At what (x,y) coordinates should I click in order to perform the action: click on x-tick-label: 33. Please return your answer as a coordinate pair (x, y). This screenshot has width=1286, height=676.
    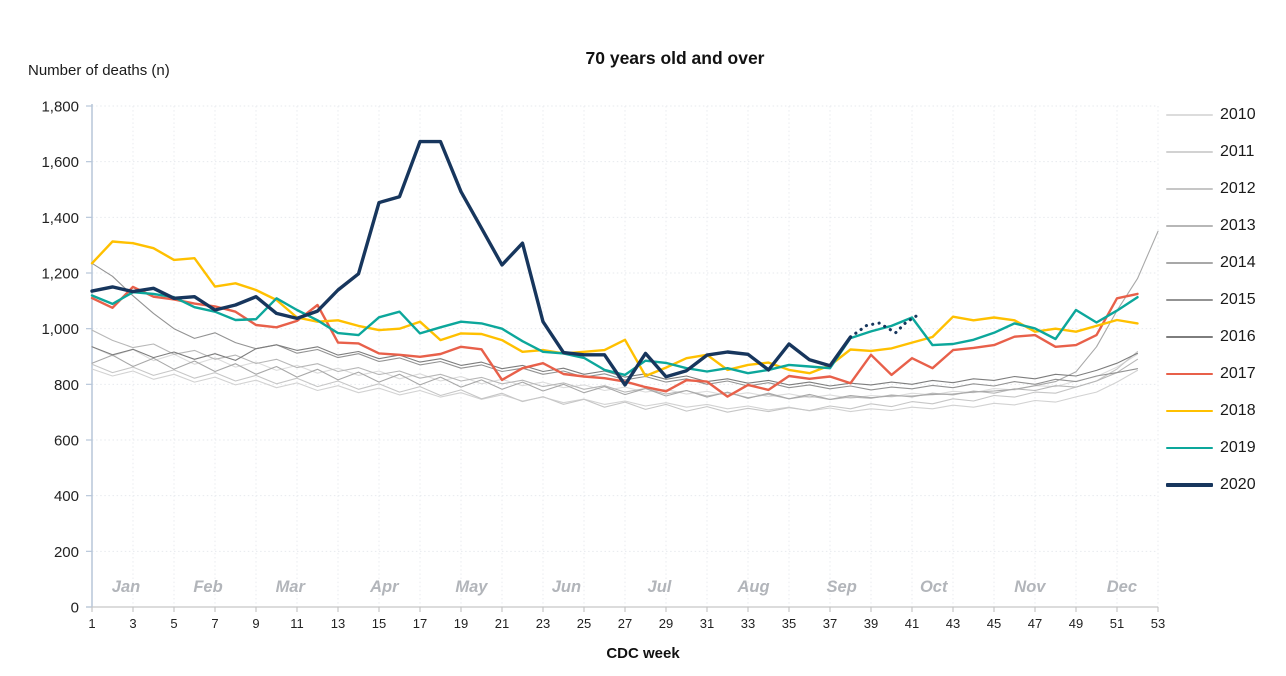
    Looking at the image, I should click on (748, 623).